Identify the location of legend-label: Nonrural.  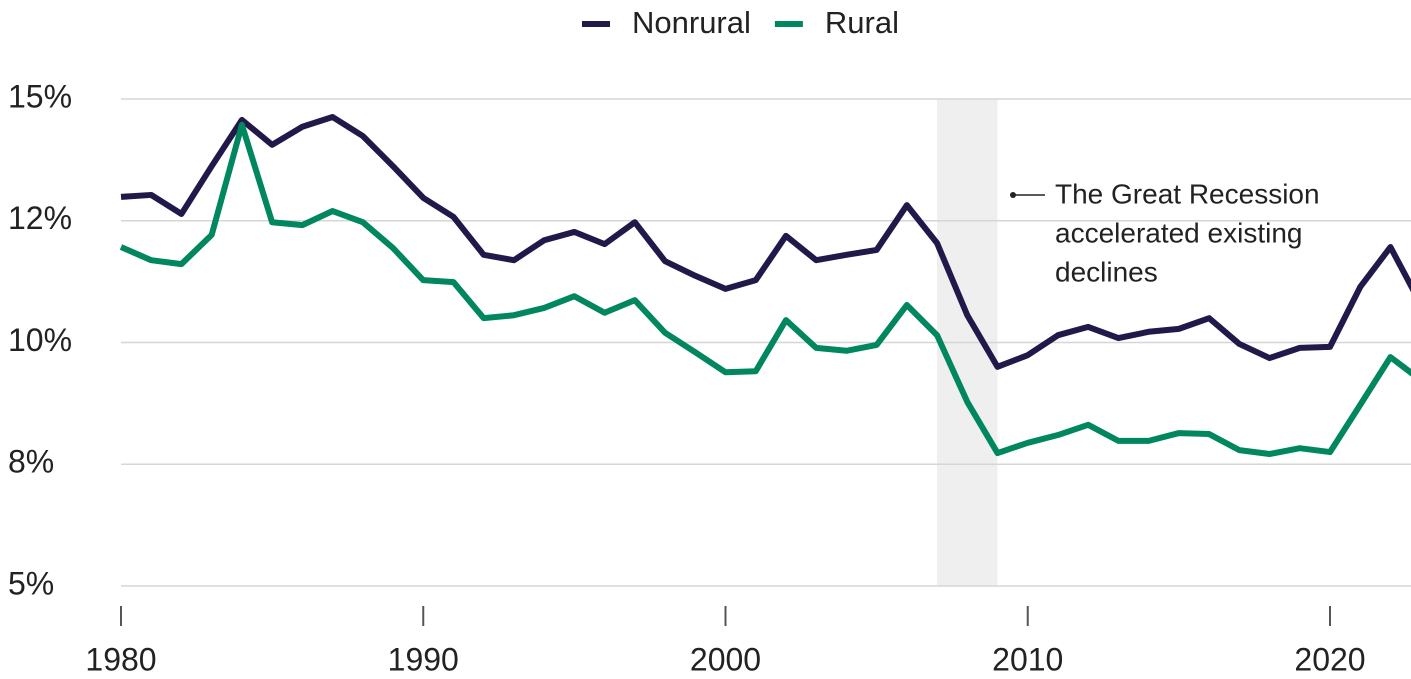
(691, 22).